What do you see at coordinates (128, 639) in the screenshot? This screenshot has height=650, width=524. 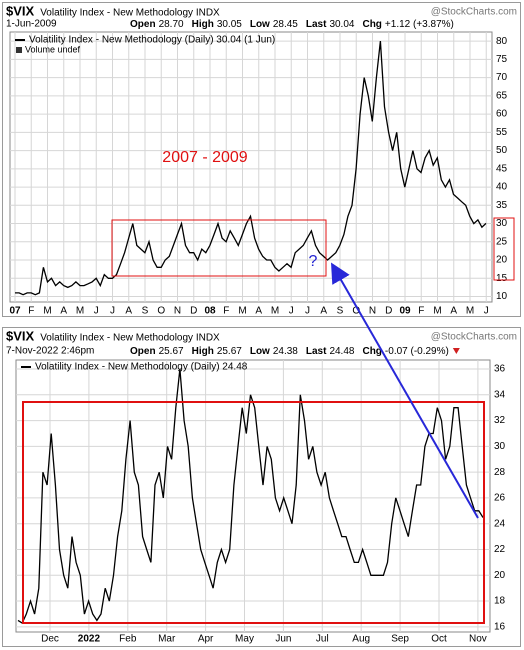 I see `x-tick-label: Feb` at bounding box center [128, 639].